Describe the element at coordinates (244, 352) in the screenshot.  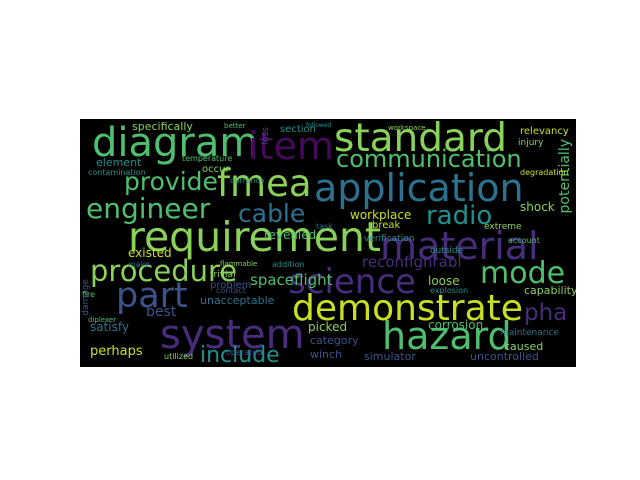
I see `word-operated: operated` at that location.